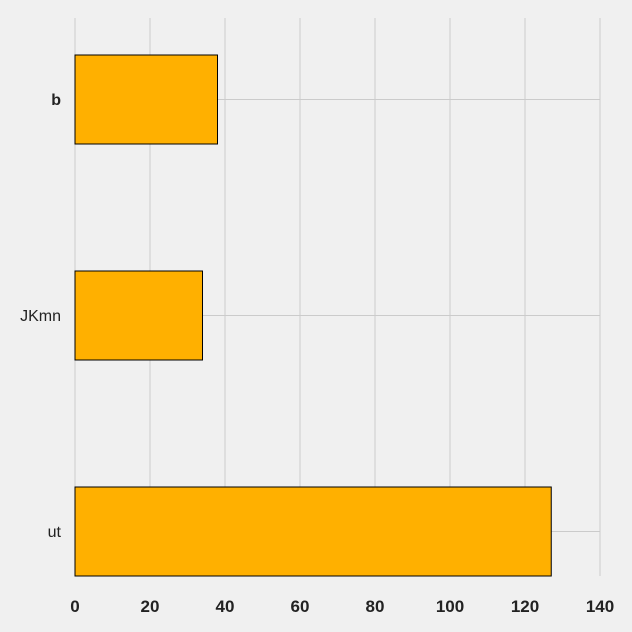 The image size is (632, 632). I want to click on y-tick-label: JKmn, so click(40, 316).